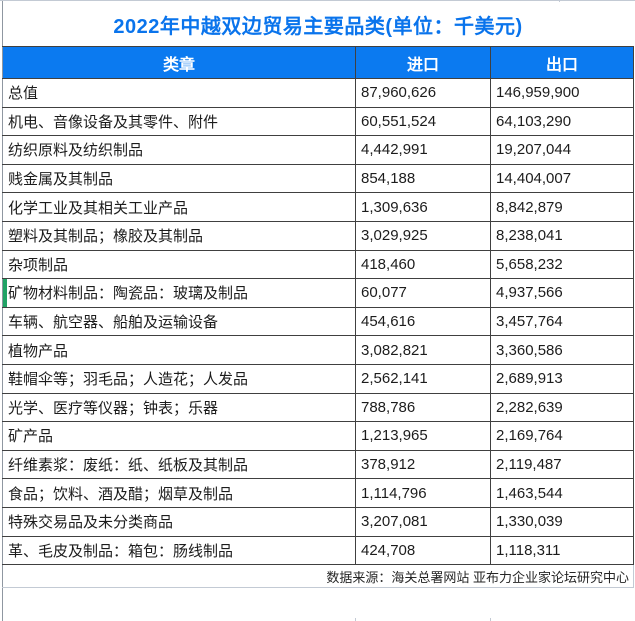  I want to click on export-cell: 8,842,879, so click(562, 207).